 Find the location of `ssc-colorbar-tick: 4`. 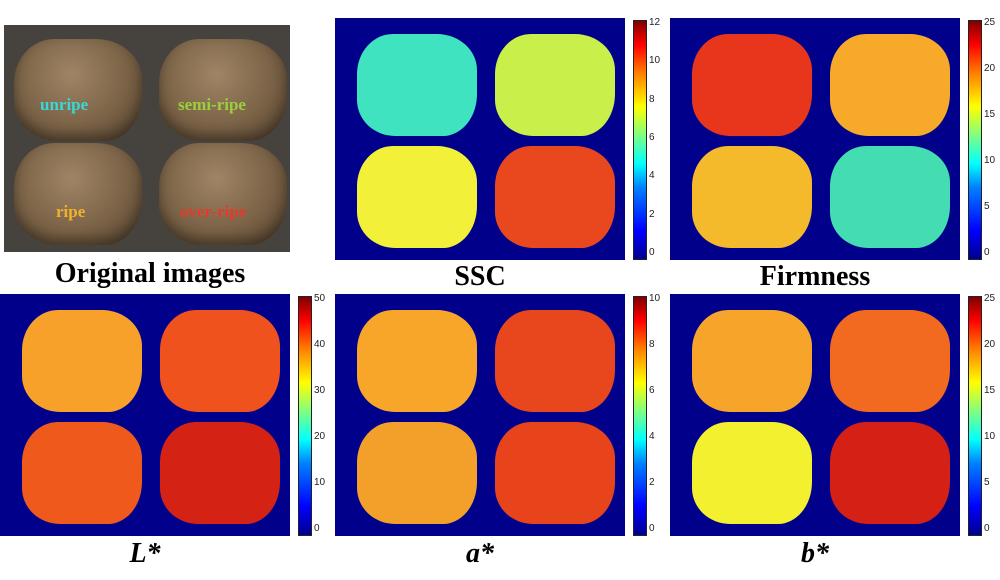

ssc-colorbar-tick: 4 is located at coordinates (652, 176).